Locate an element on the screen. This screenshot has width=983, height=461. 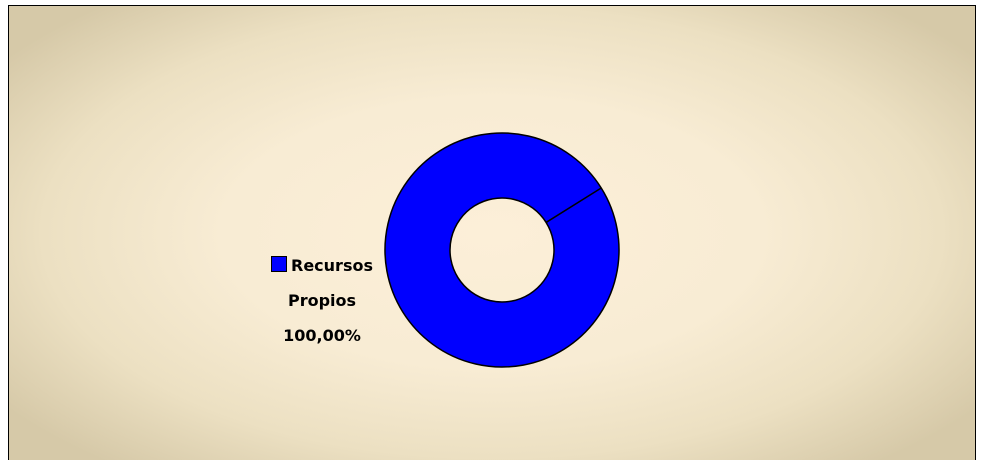
legend-swatch is located at coordinates (279, 264).